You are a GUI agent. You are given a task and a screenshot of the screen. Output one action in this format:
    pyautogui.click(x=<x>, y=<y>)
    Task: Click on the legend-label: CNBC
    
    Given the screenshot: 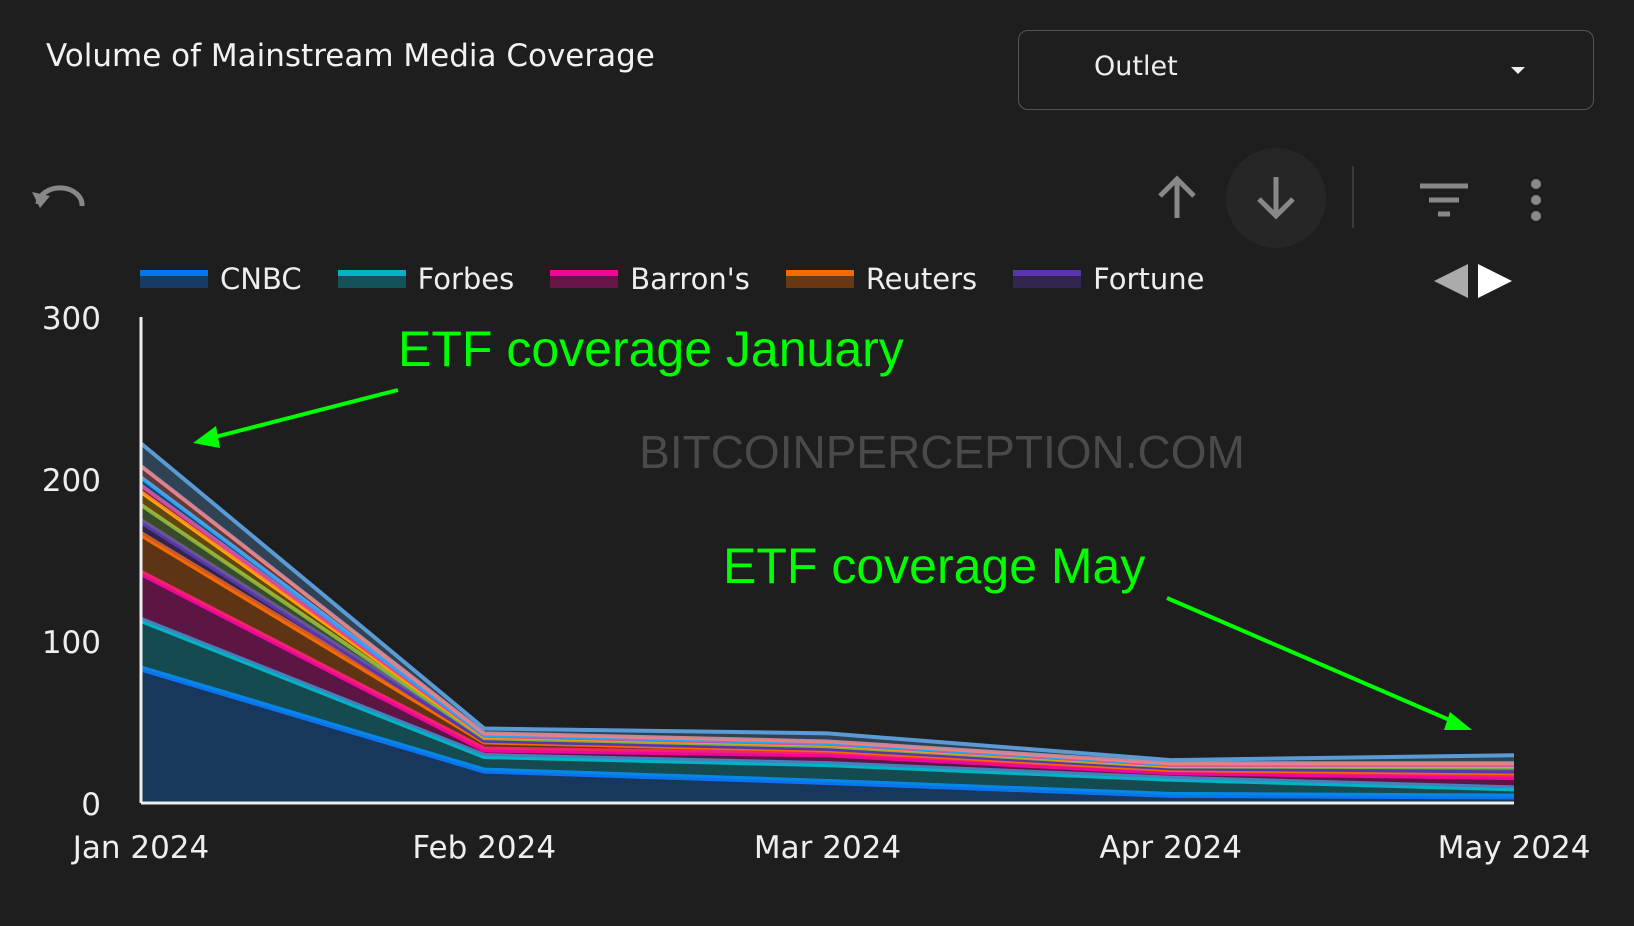 What is the action you would take?
    pyautogui.click(x=261, y=279)
    